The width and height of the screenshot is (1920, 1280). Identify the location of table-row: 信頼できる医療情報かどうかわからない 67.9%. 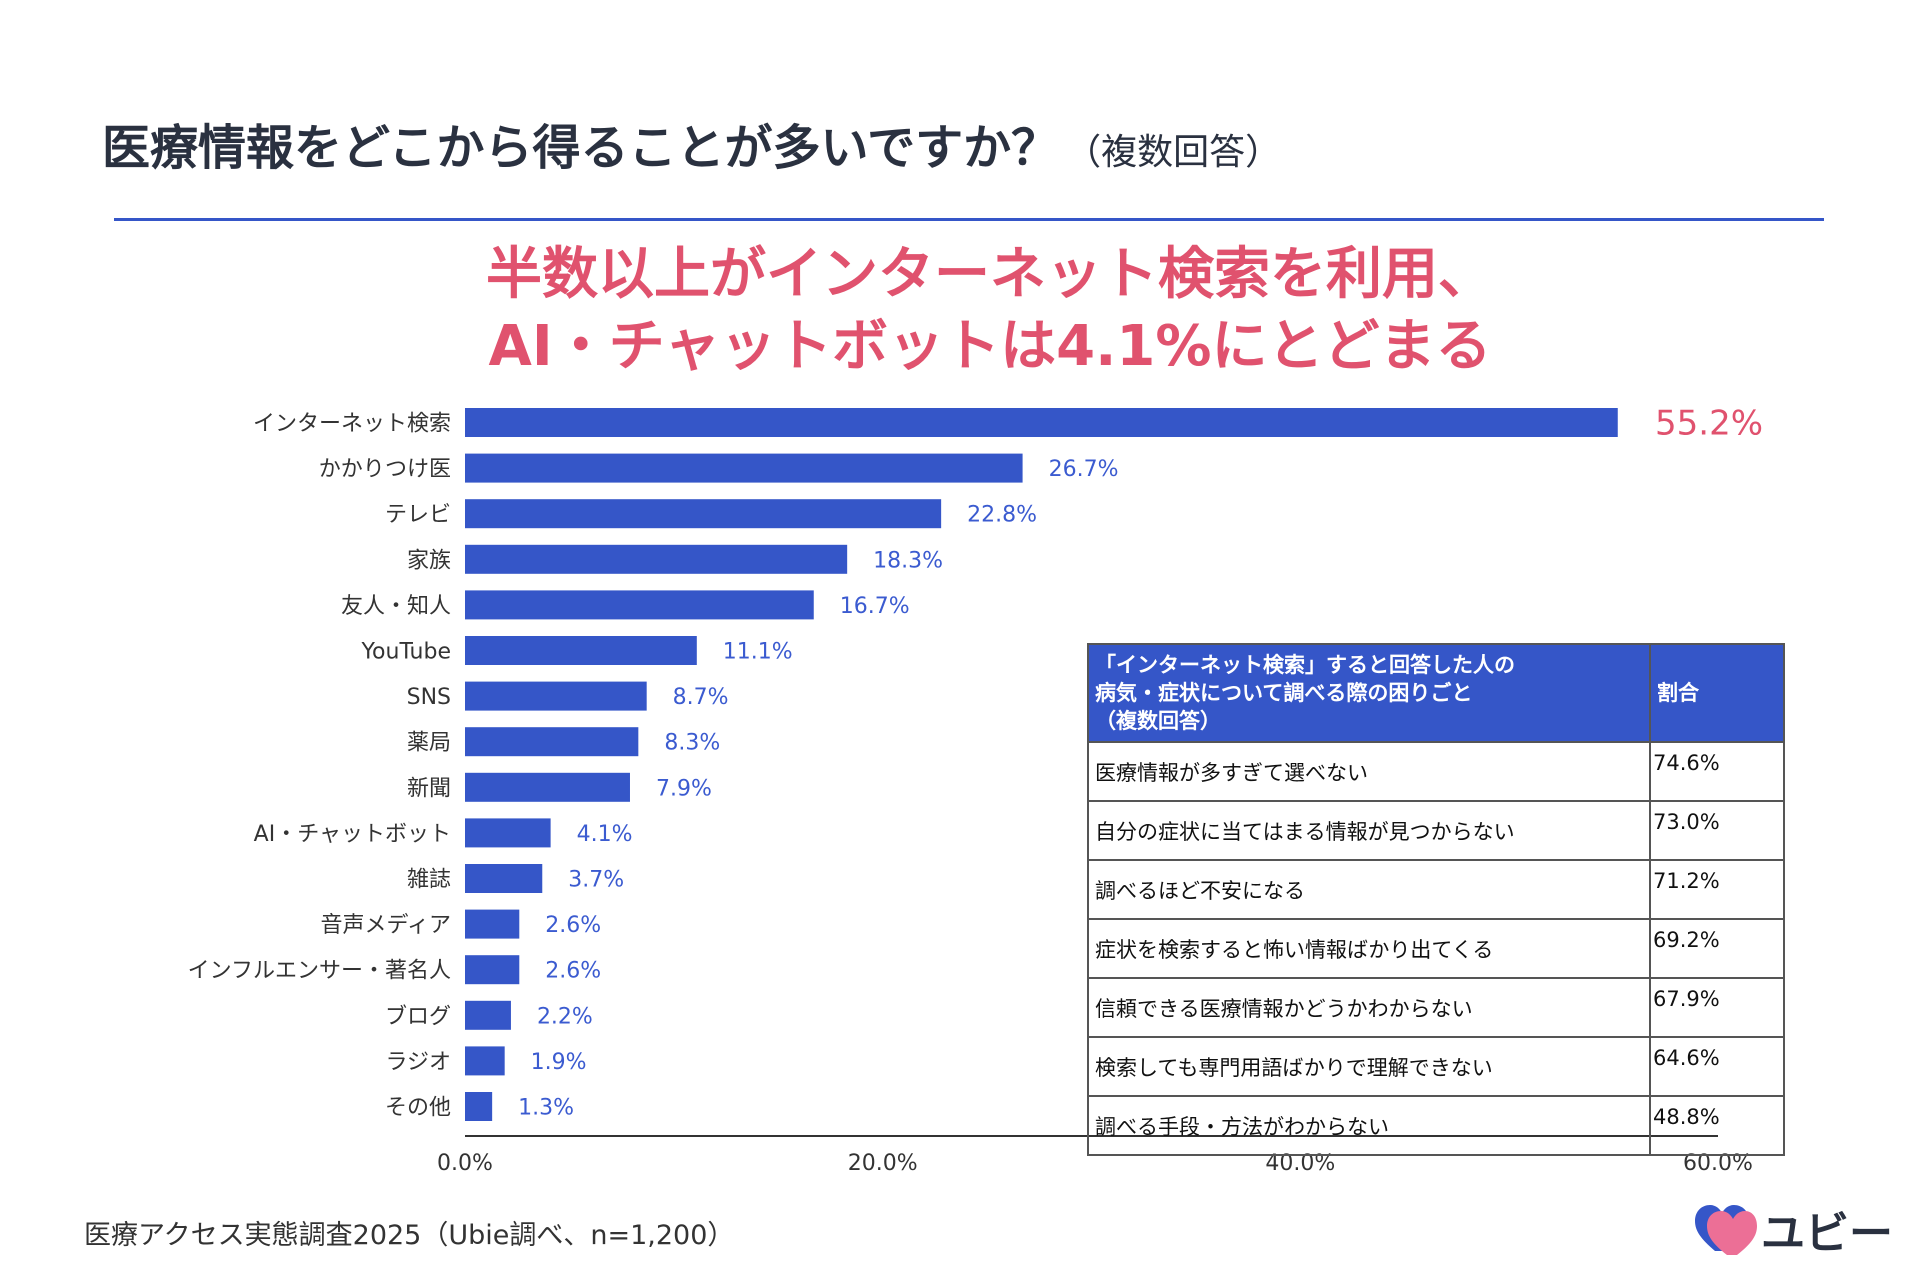
(1436, 1007).